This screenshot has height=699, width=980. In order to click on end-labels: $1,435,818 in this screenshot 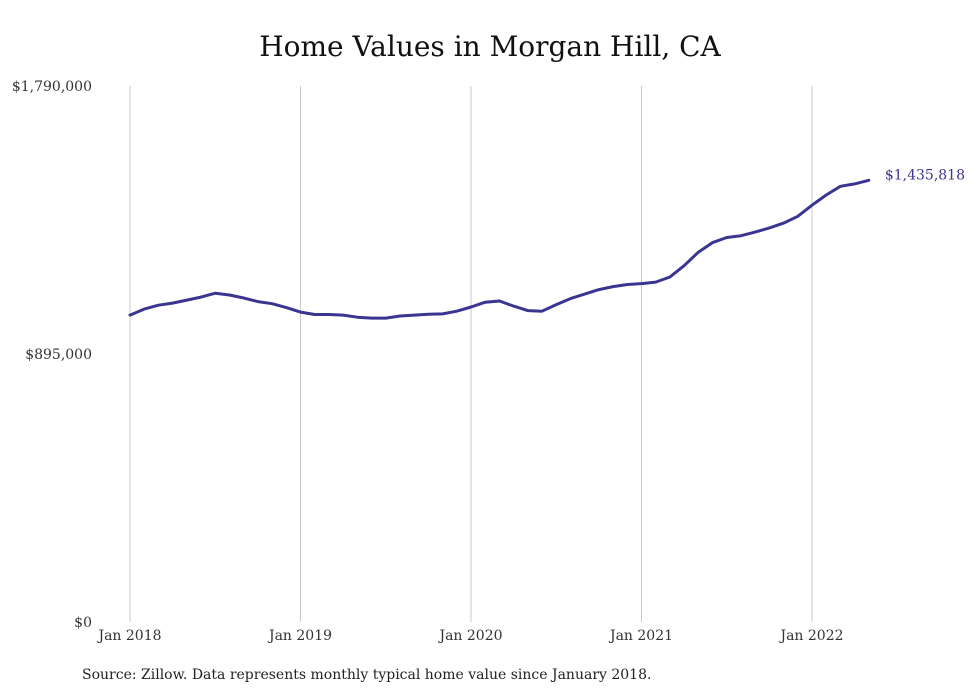, I will do `click(925, 175)`.